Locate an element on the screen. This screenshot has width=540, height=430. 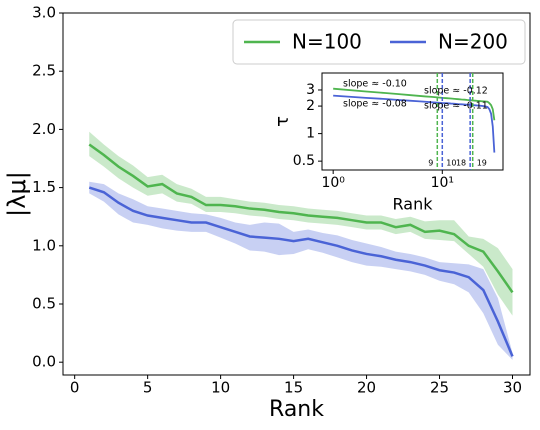
y-tick-label: 1 is located at coordinates (310, 134).